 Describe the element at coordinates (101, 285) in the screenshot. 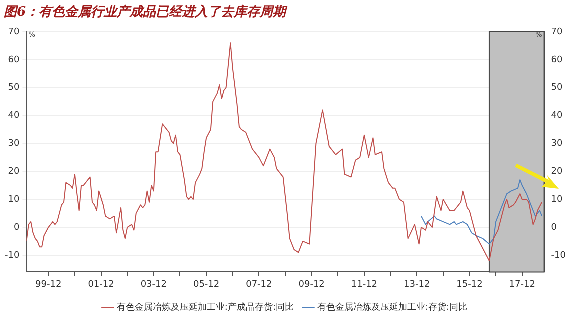

I see `x-tick-label: 01-12` at that location.